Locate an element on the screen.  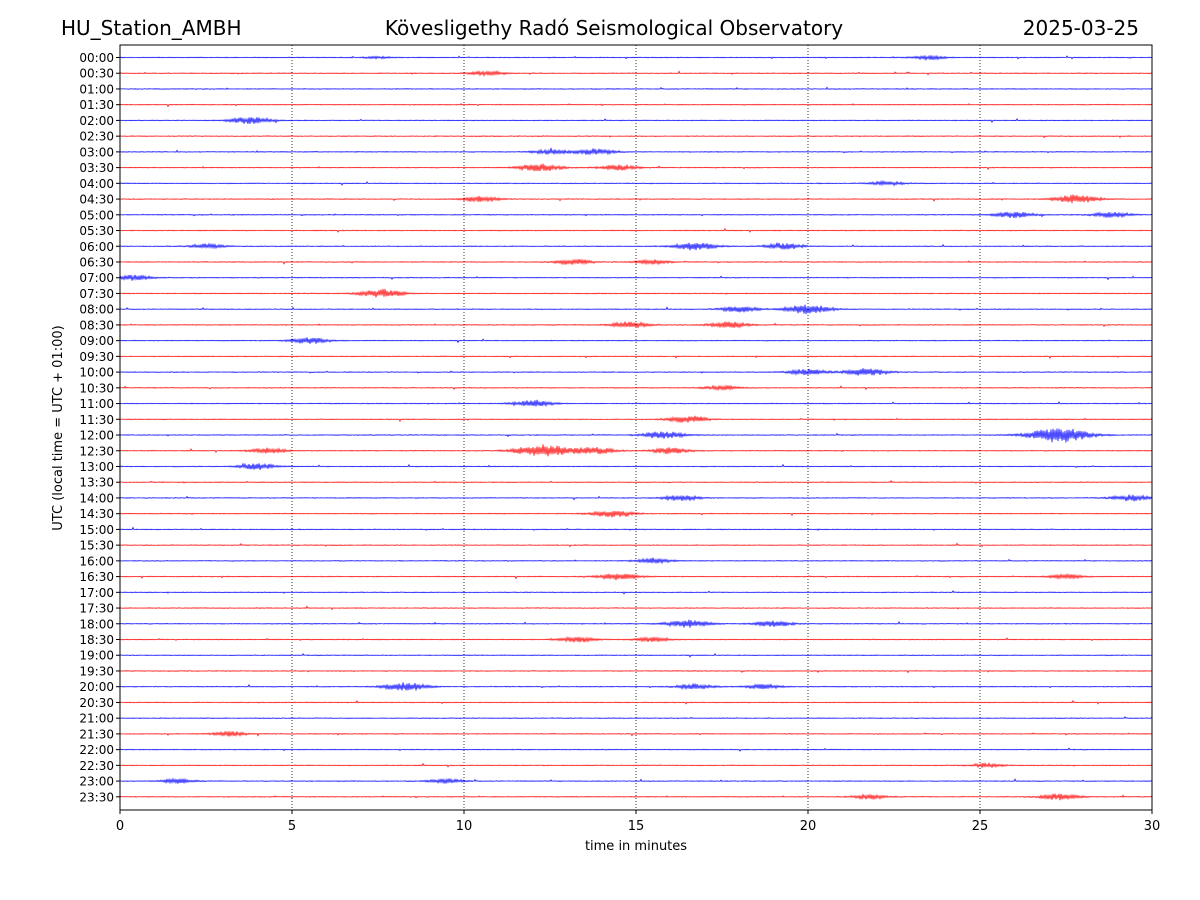
y-tick-label: 17:30 is located at coordinates (96, 609).